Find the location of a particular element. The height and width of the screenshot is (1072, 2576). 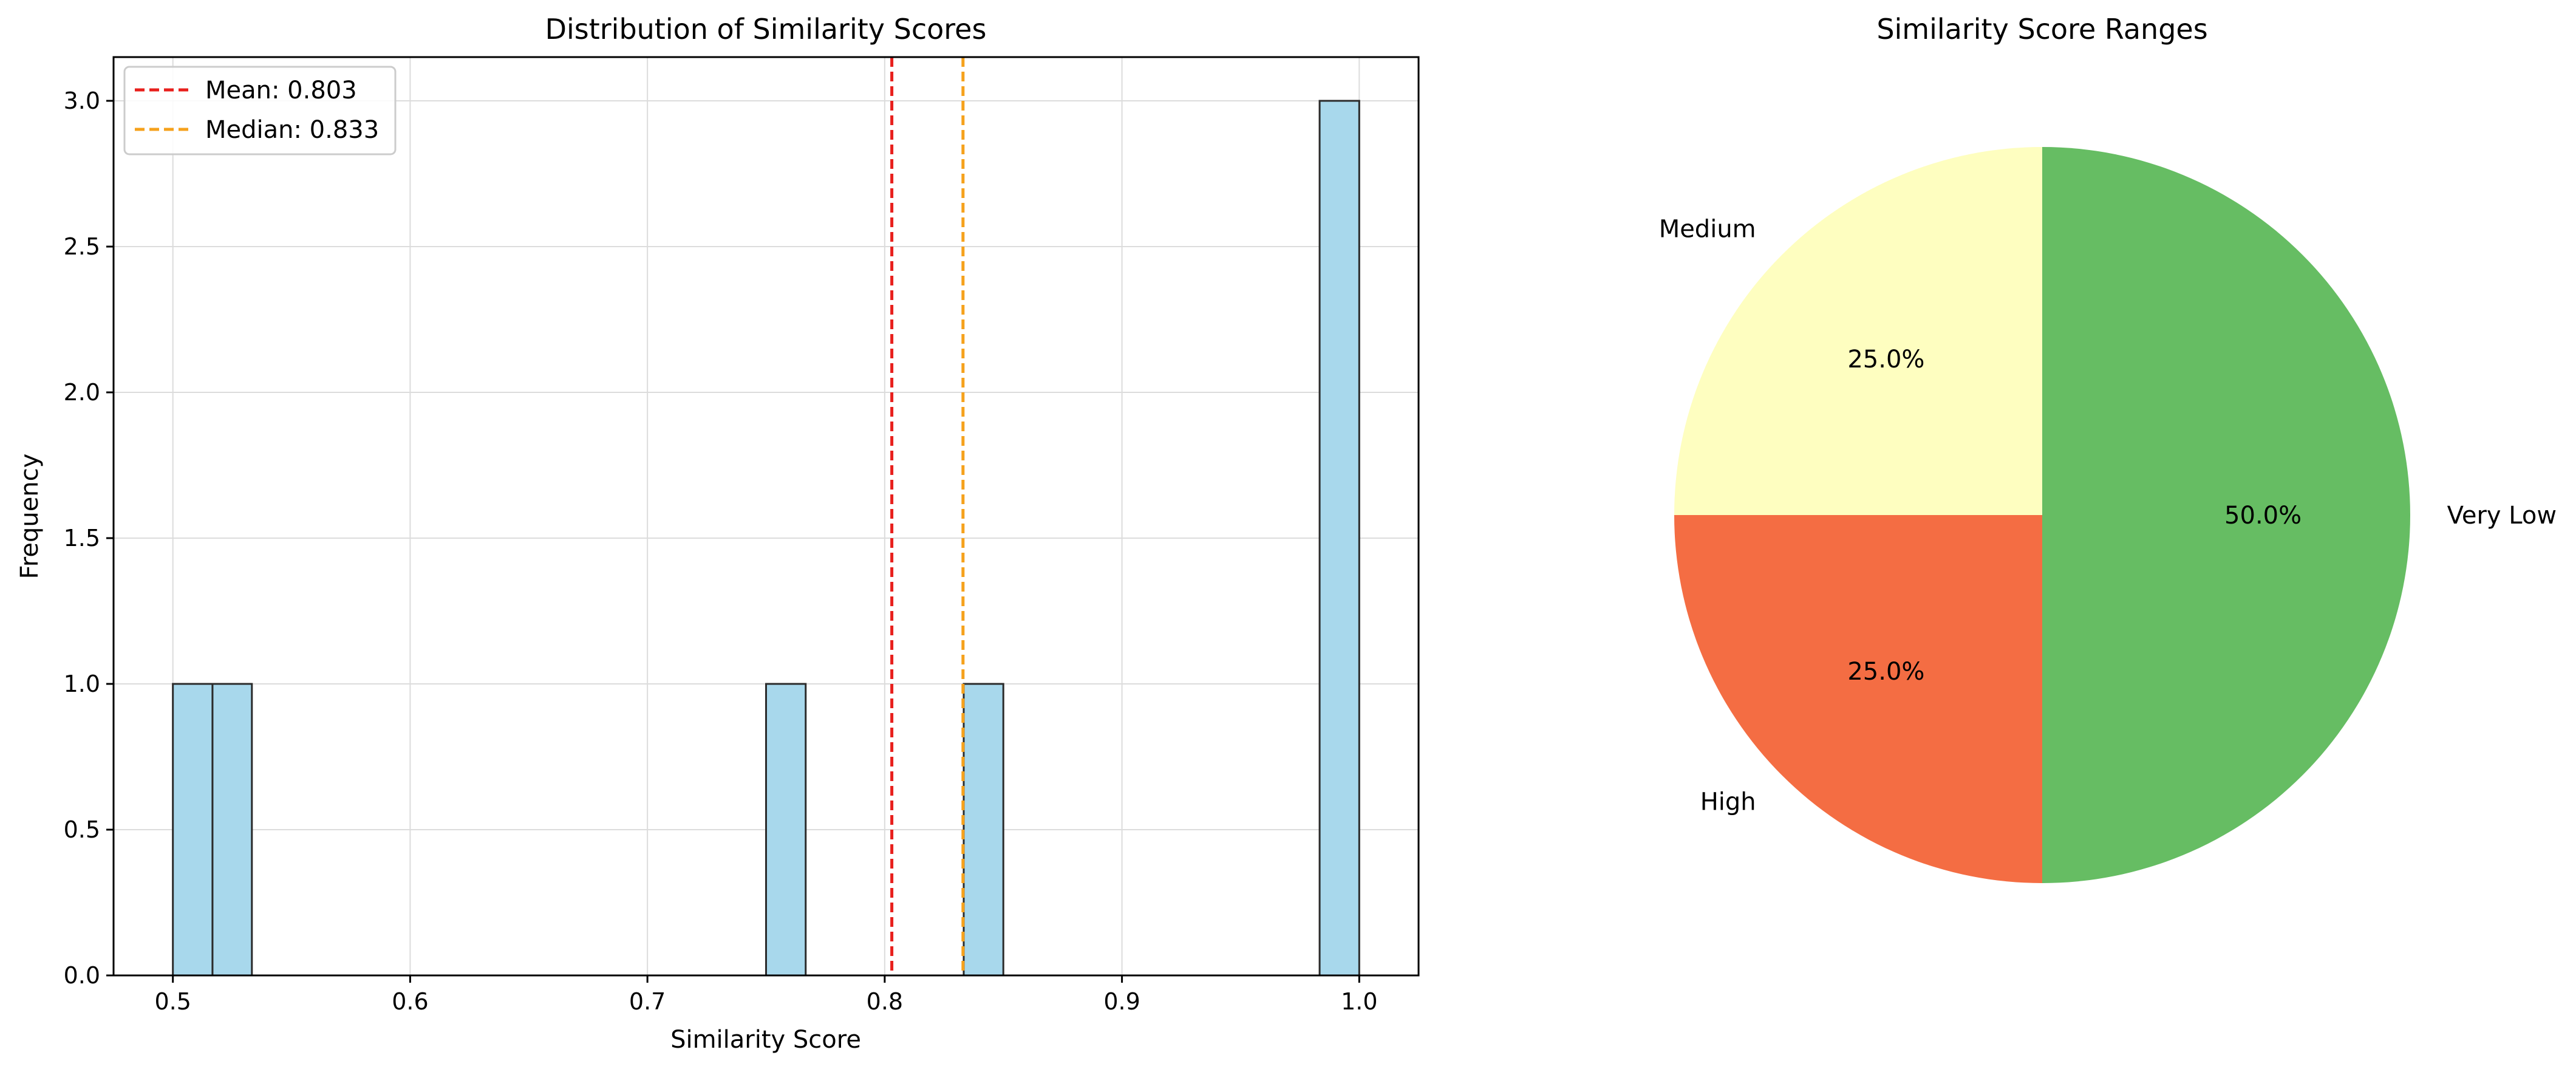

pie-slice-label: High is located at coordinates (1728, 802).